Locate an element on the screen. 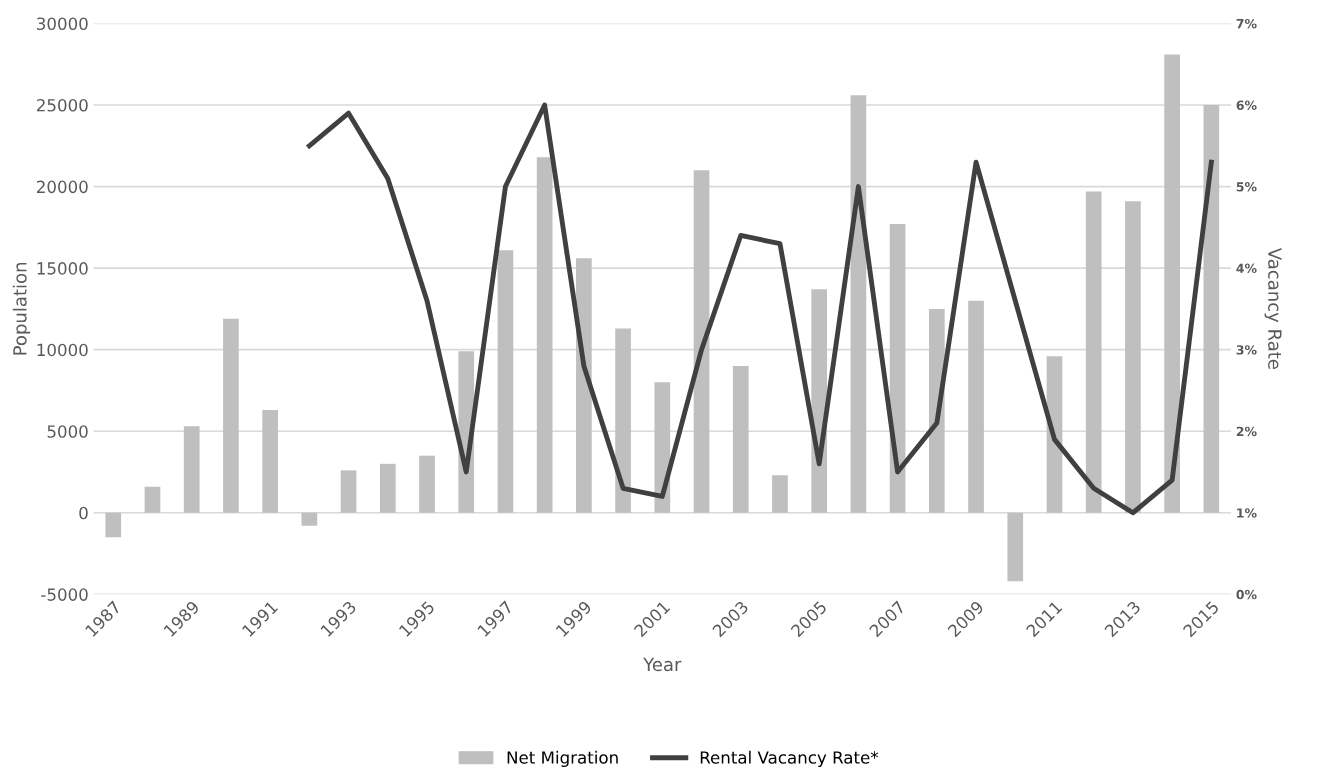 The image size is (1338, 782). y2-axis-title: Vacancy Rate is located at coordinates (1273, 308).